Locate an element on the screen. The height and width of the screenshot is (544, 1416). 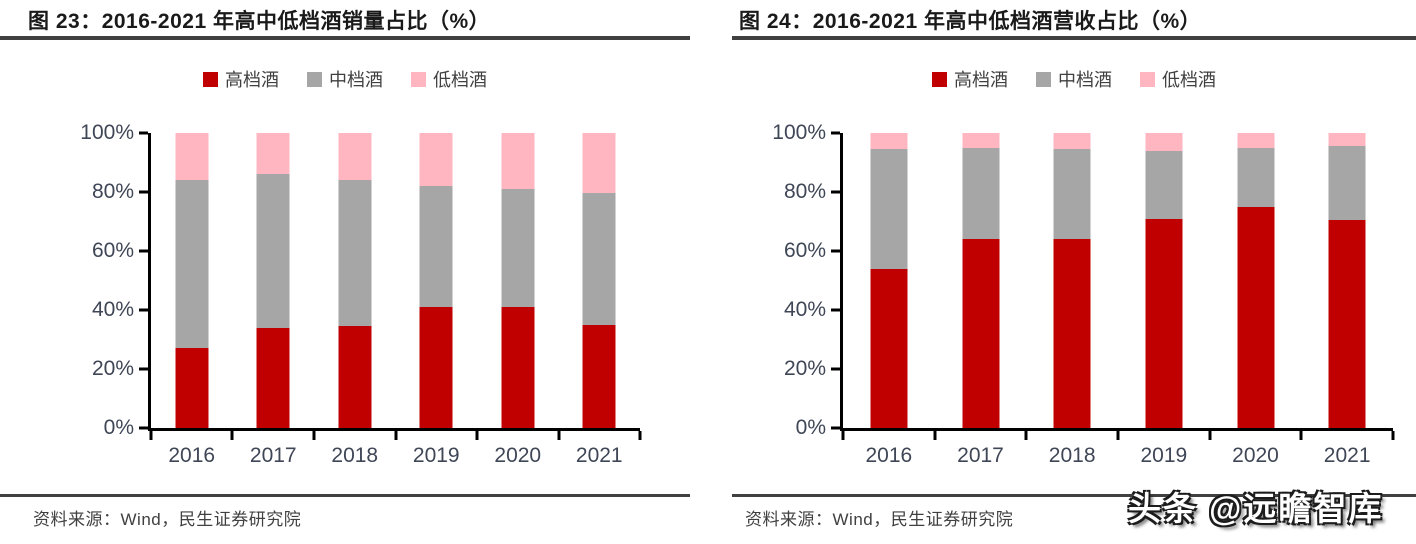
x-axis-category-label: 2017 is located at coordinates (980, 455).